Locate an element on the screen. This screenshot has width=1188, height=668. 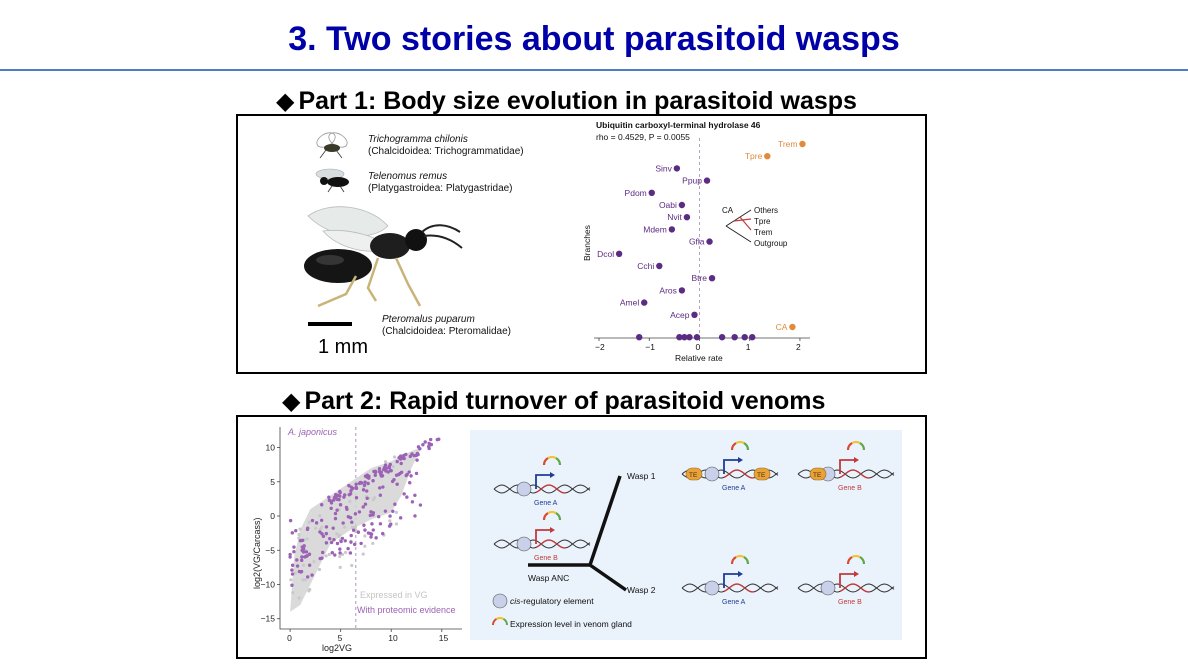
tree-branch-wasp2 is located at coordinates (608, 577).